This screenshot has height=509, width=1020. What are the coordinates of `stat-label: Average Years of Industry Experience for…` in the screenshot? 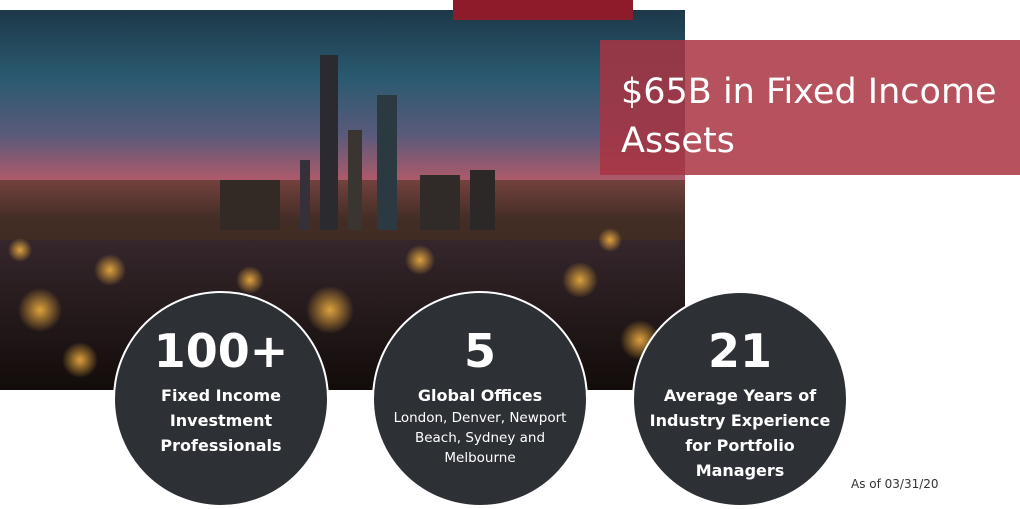 It's located at (740, 433).